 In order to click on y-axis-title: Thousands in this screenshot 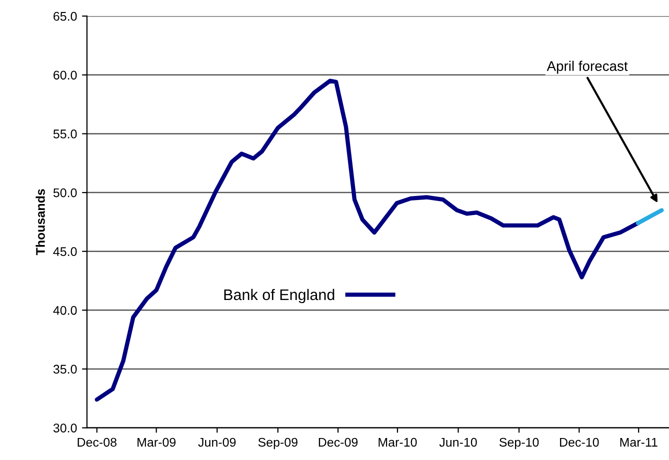, I will do `click(40, 222)`.